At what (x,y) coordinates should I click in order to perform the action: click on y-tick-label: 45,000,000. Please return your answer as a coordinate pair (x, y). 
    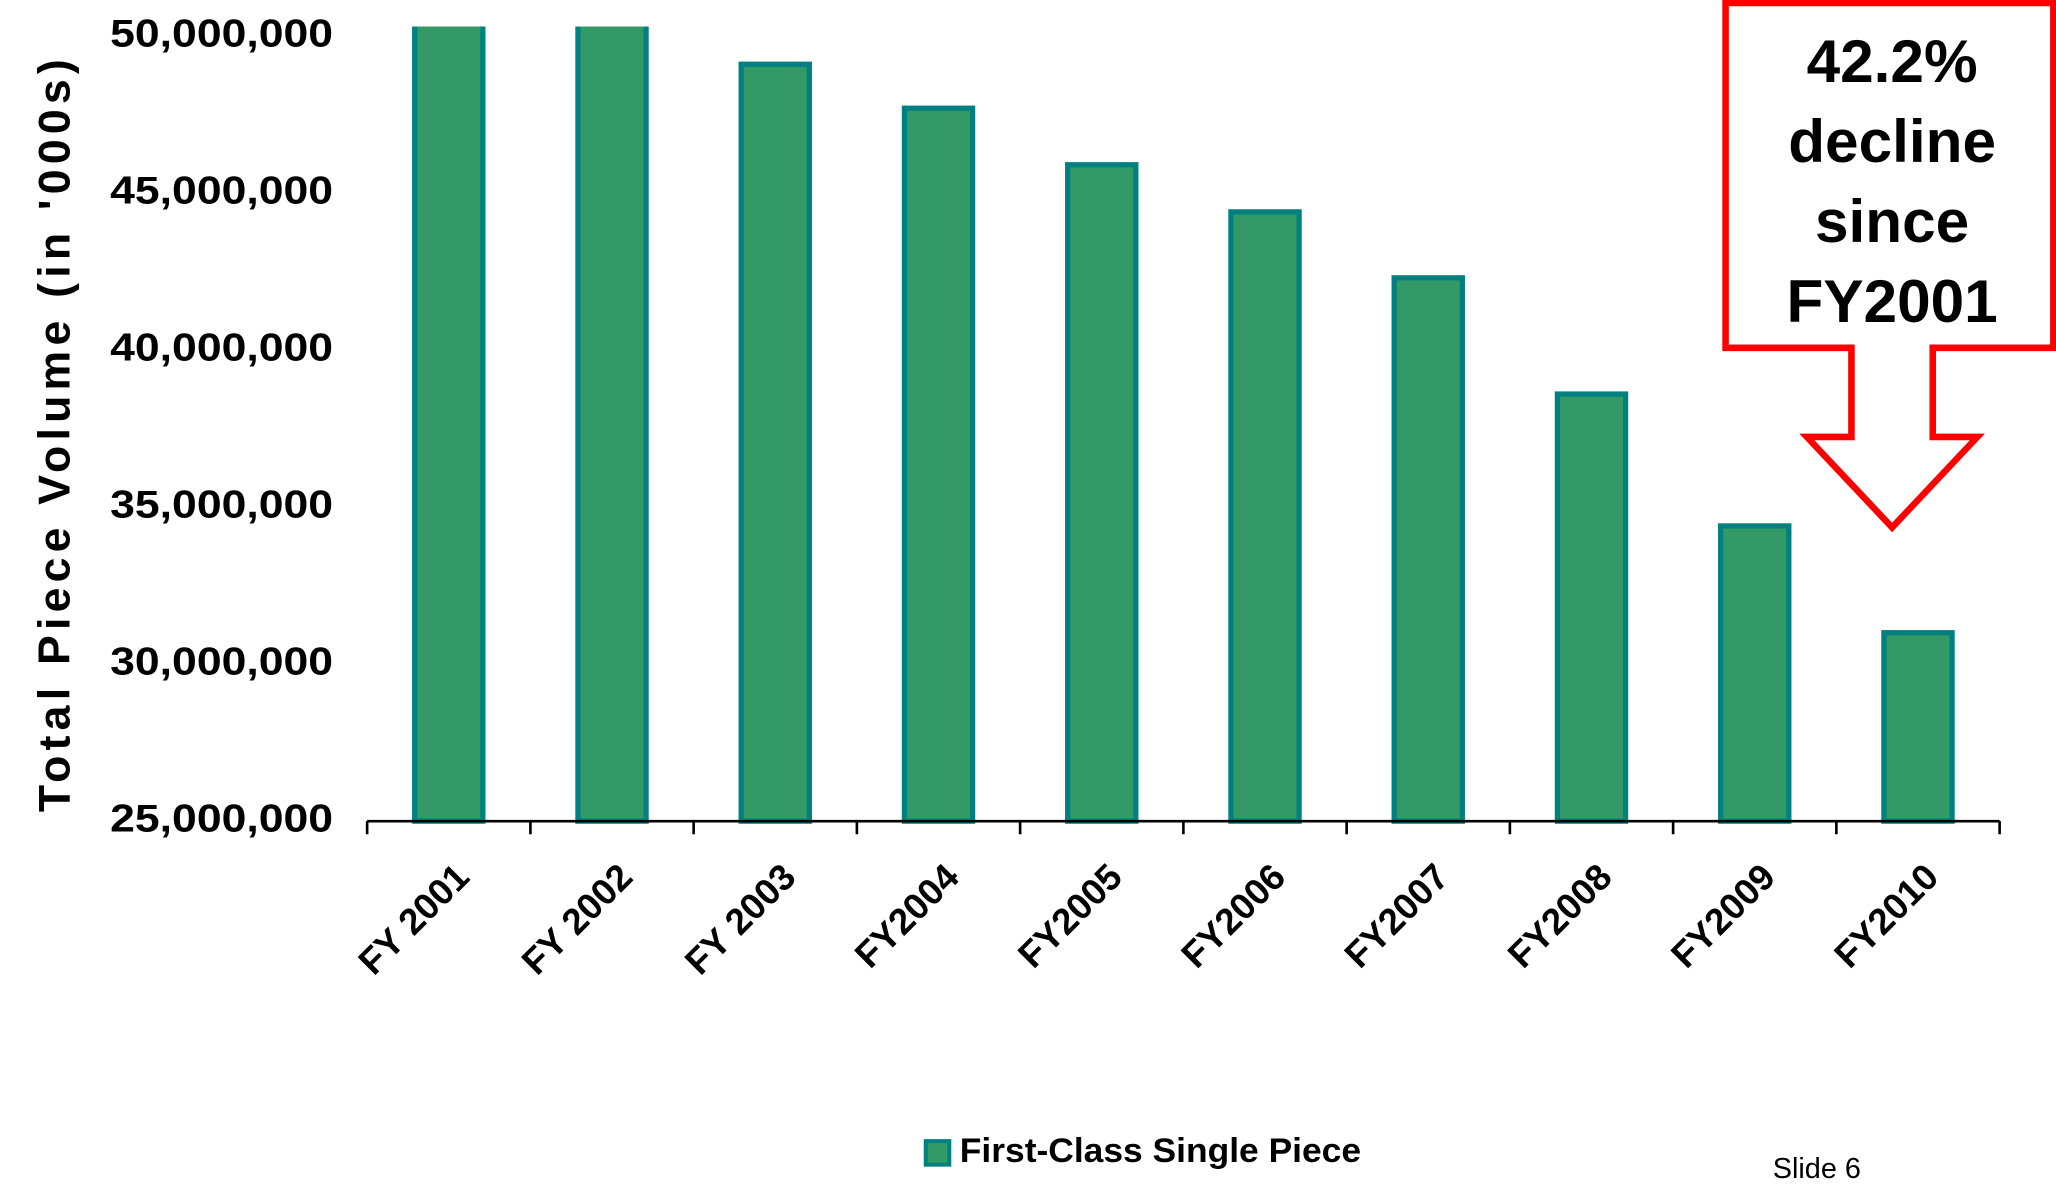
    Looking at the image, I should click on (221, 190).